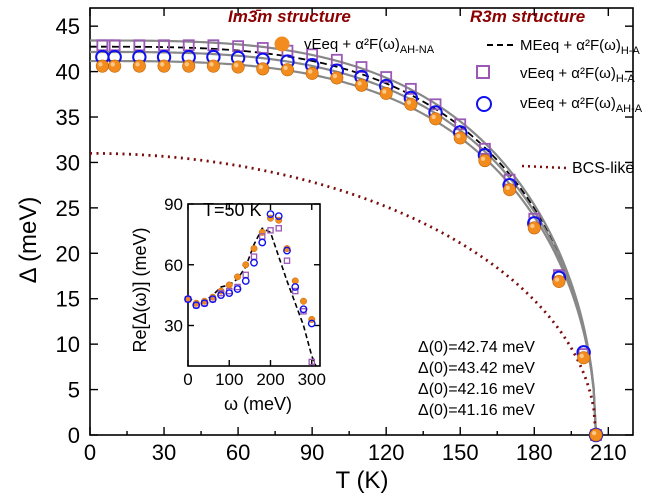 Image resolution: width=646 pixels, height=500 pixels. What do you see at coordinates (629, 109) in the screenshot?
I see `legend-blue-sub: AH-A` at bounding box center [629, 109].